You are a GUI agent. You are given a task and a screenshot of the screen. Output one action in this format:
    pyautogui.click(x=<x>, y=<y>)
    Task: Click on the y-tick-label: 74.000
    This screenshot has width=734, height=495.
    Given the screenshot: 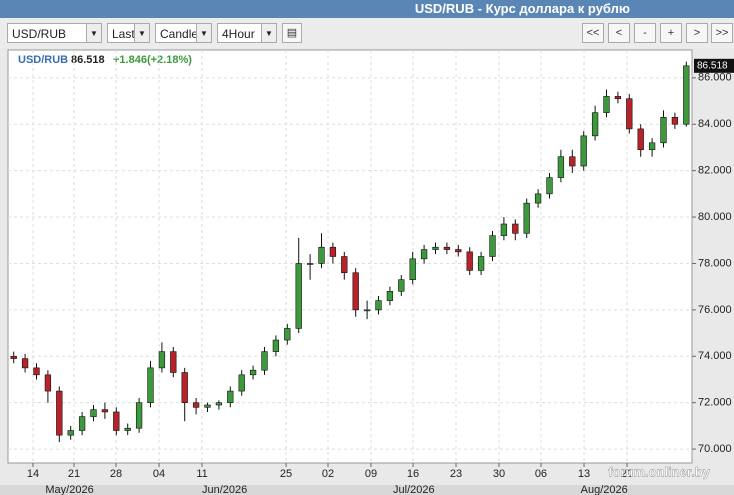 What is the action you would take?
    pyautogui.click(x=715, y=356)
    